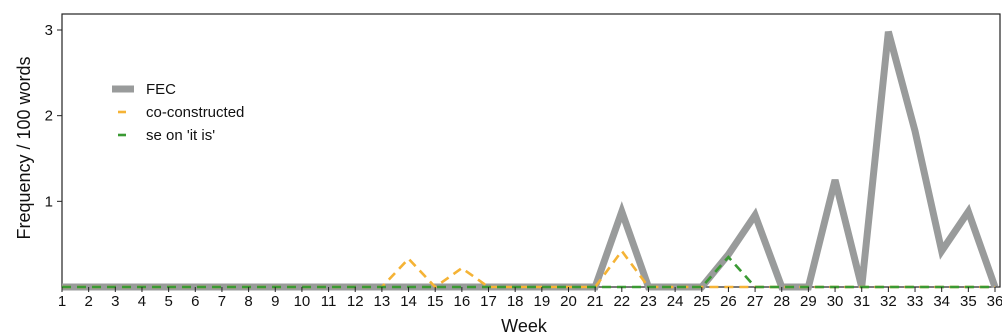  Describe the element at coordinates (115, 301) in the screenshot. I see `x-tick-label: 3` at that location.